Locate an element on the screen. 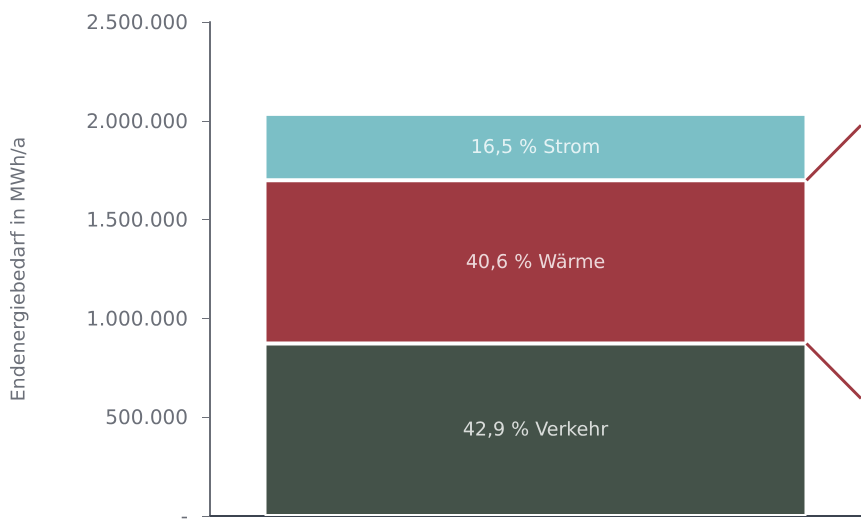  annotation: 40,6 % Wärme is located at coordinates (536, 261).